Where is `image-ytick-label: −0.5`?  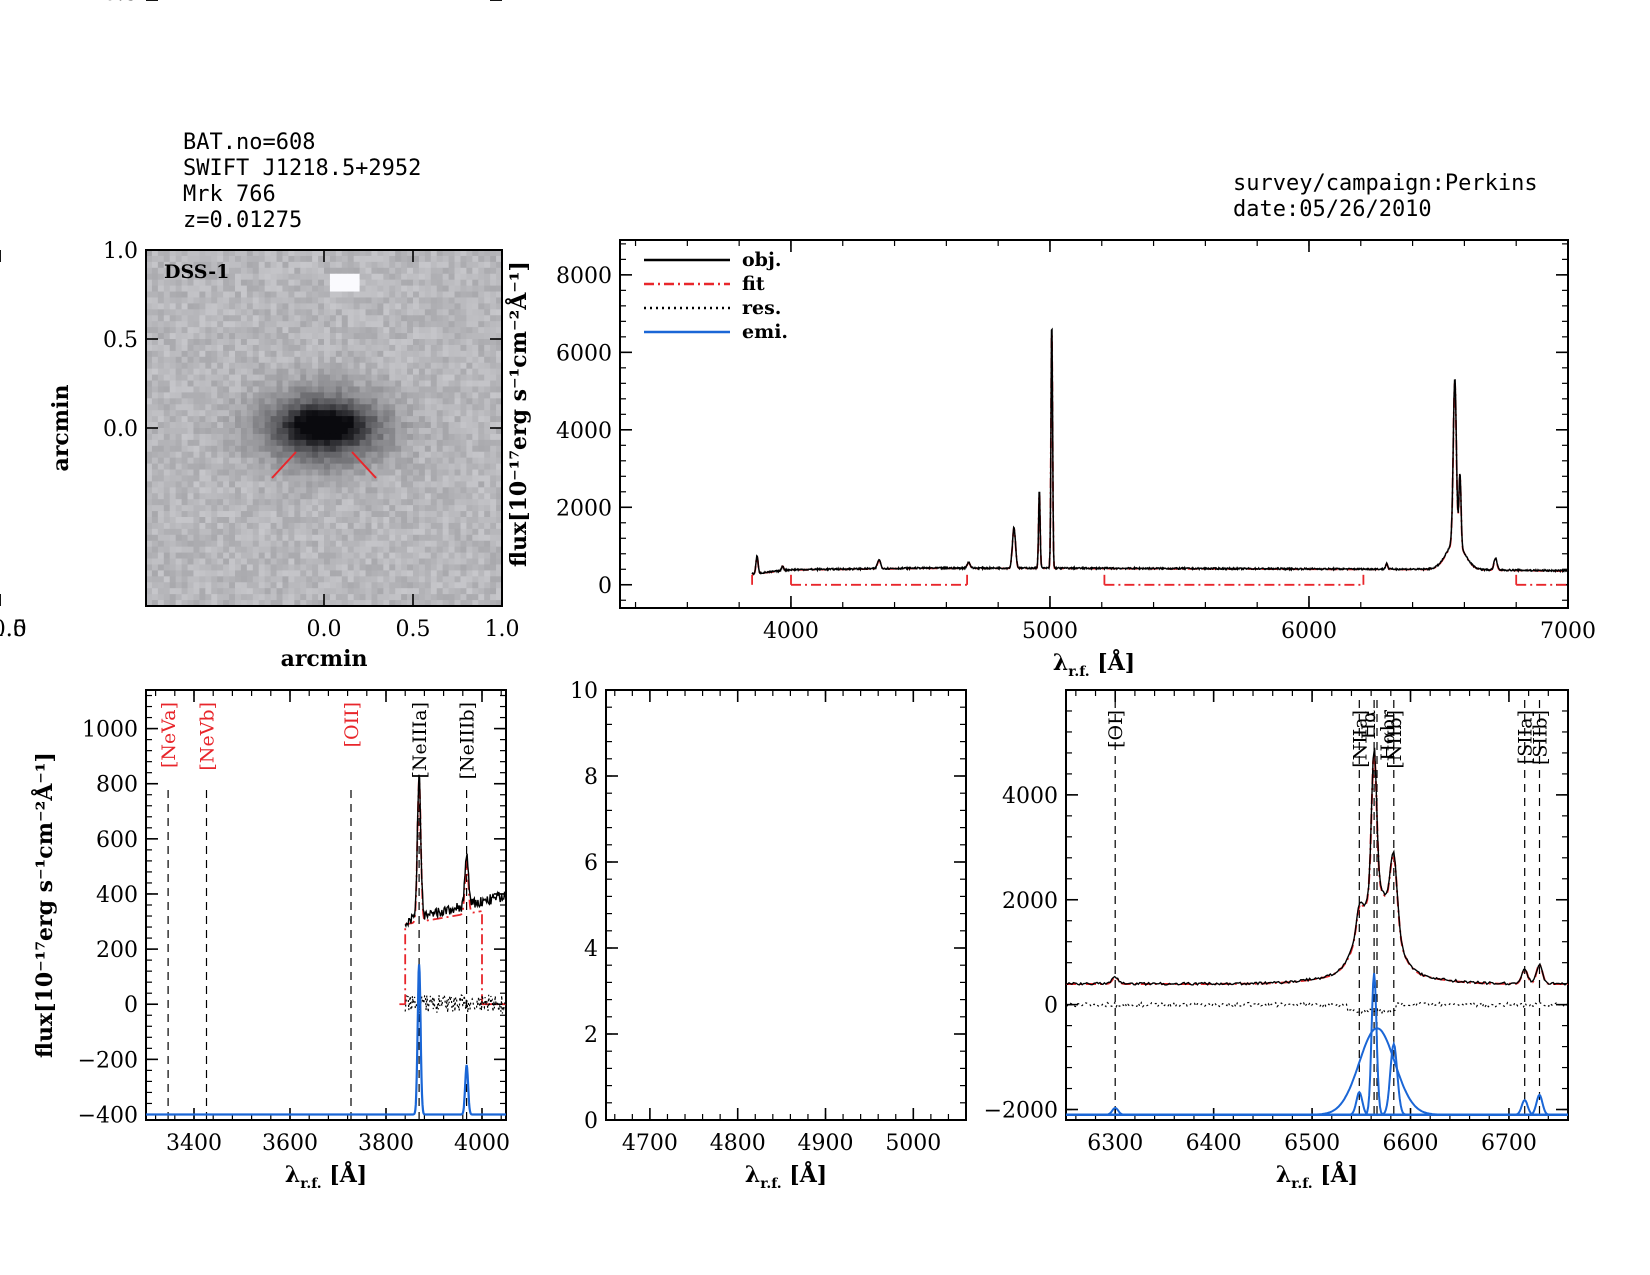
image-ytick-label: −0.5 is located at coordinates (111, 3).